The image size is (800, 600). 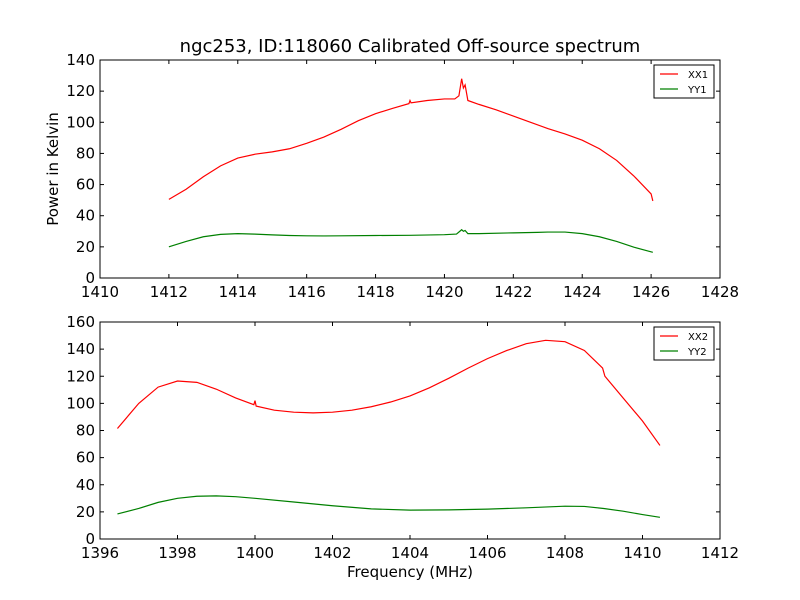 I want to click on bottom-y-tick-label: 40, so click(x=85, y=485).